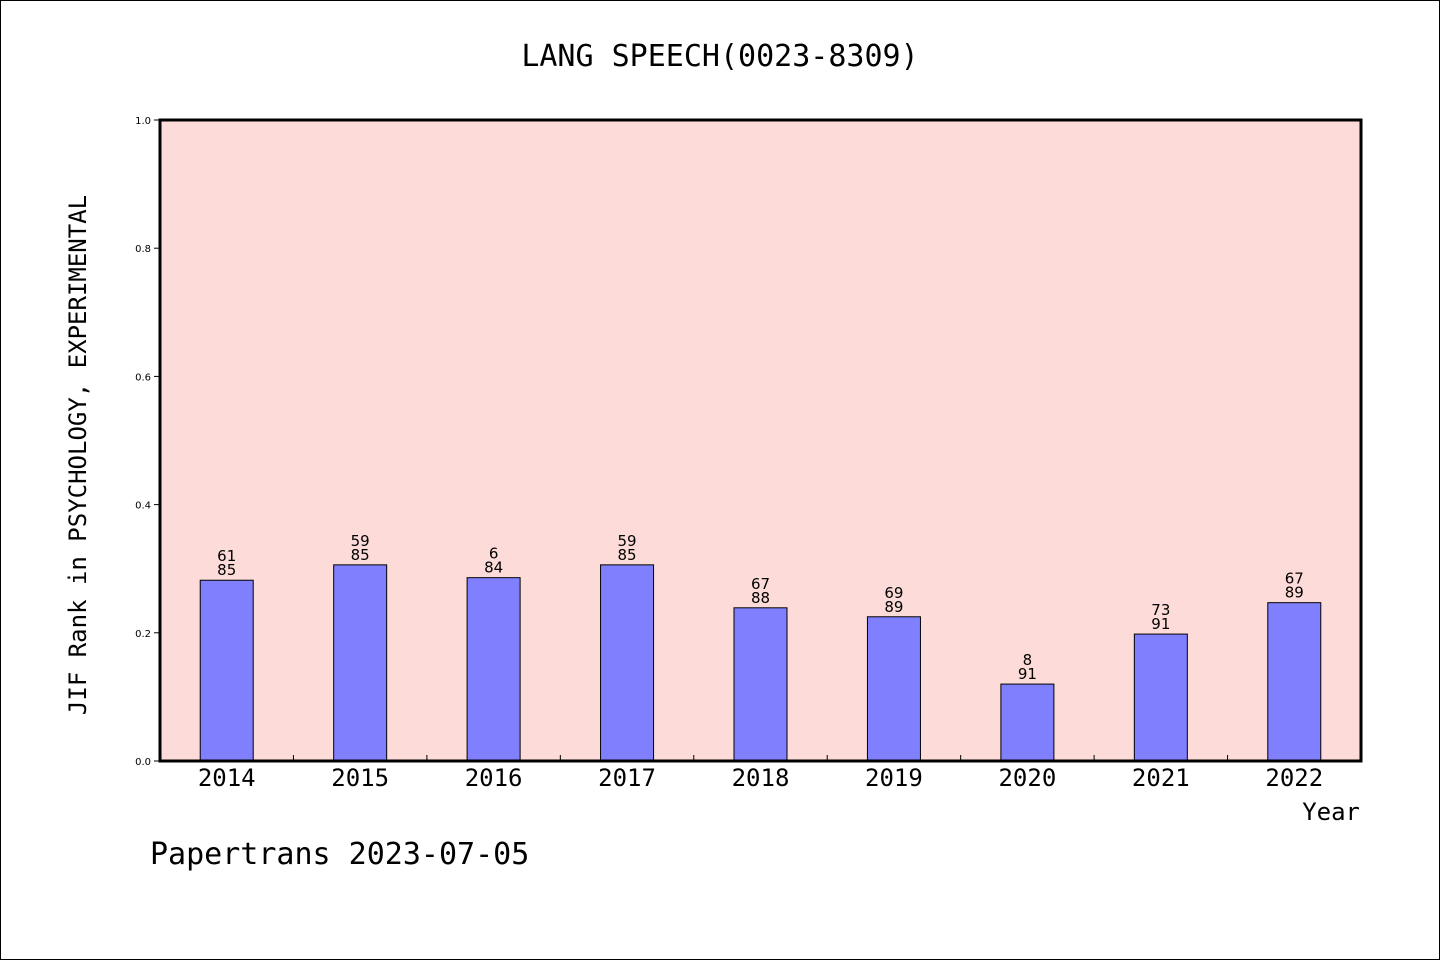  I want to click on bar-label-rank: 61, so click(226, 556).